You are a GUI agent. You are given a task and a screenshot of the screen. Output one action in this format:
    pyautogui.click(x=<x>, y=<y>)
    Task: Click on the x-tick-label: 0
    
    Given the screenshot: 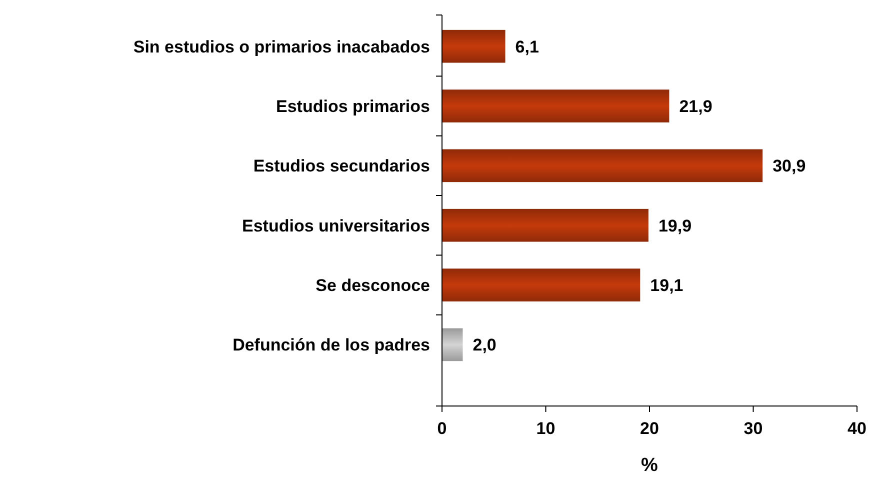 What is the action you would take?
    pyautogui.click(x=442, y=428)
    